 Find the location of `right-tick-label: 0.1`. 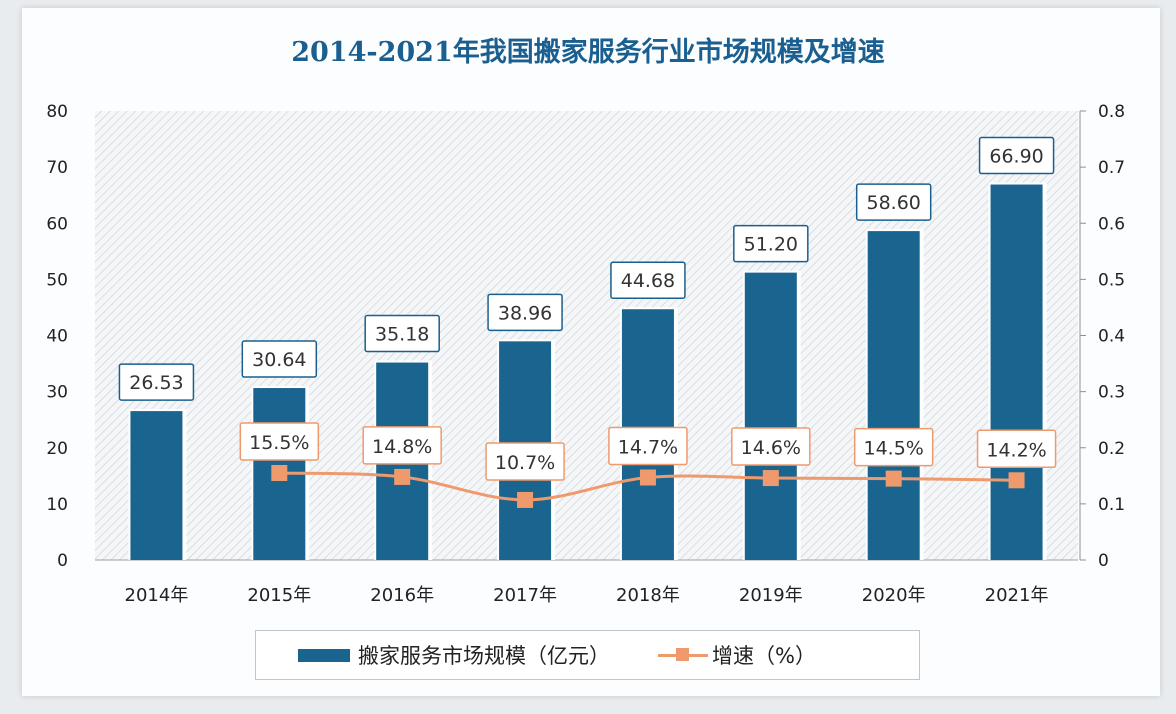

right-tick-label: 0.1 is located at coordinates (1111, 505).